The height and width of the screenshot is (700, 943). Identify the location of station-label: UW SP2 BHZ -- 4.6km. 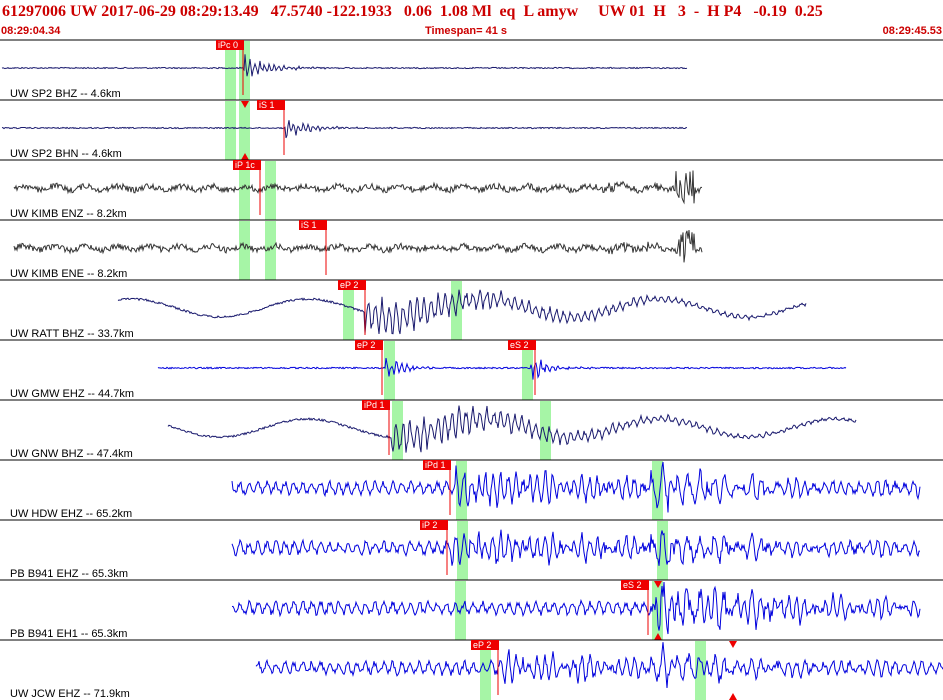
(65, 94).